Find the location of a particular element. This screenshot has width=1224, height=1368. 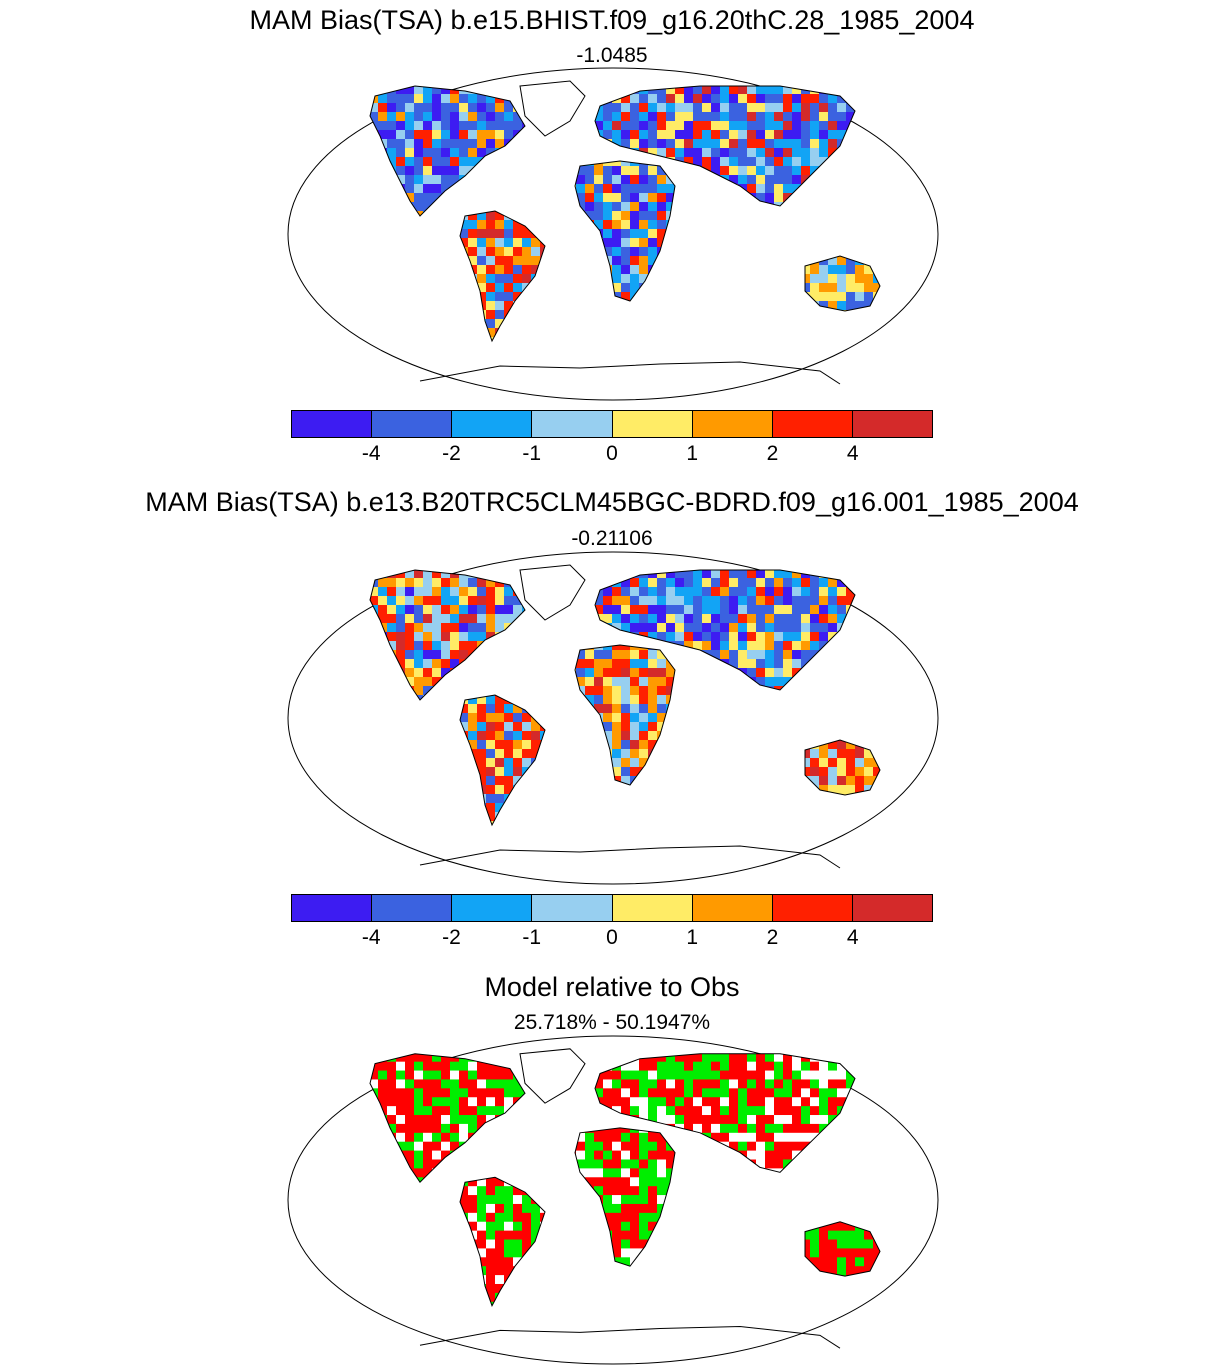

panel-2-map is located at coordinates (613, 718).